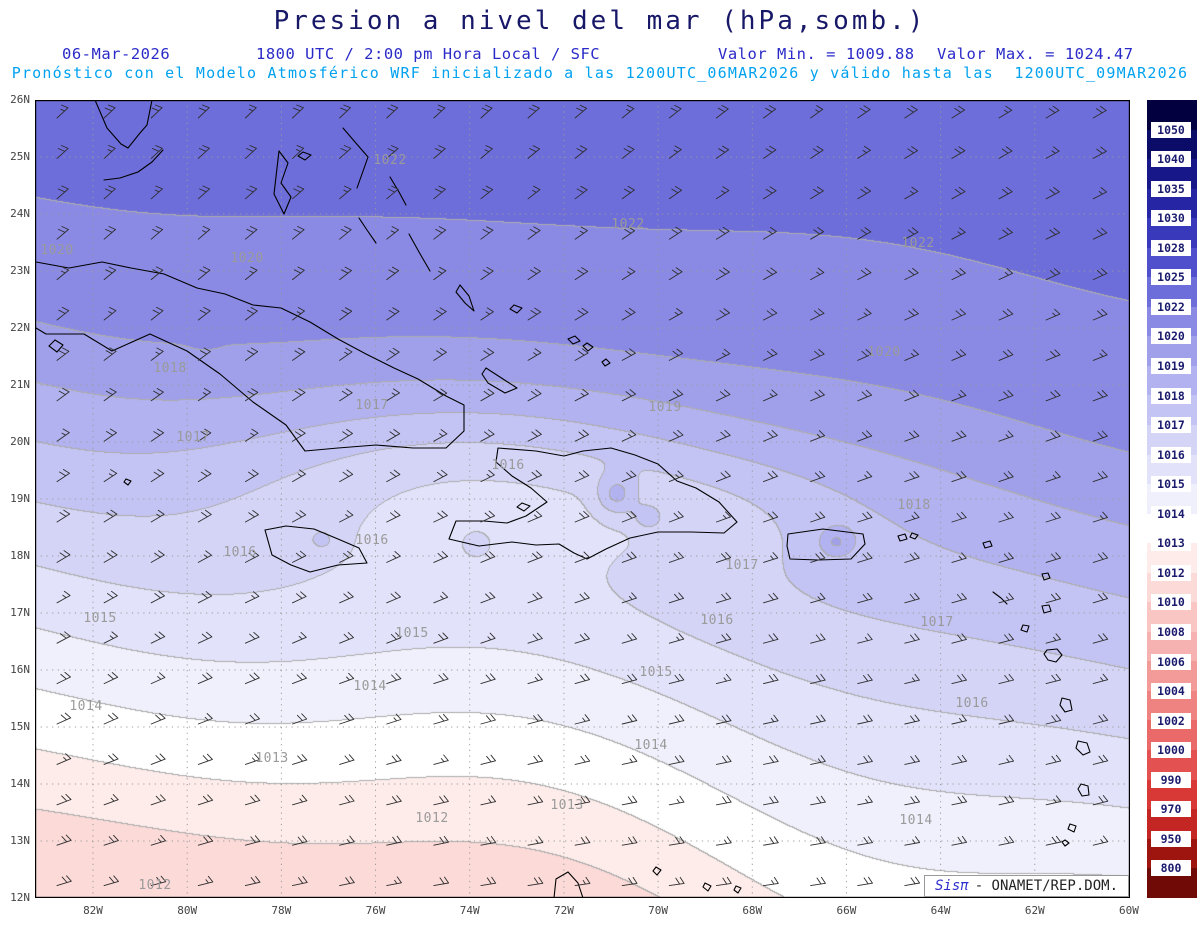 This screenshot has width=1200, height=927. I want to click on colorbar-label: 1020, so click(1171, 336).